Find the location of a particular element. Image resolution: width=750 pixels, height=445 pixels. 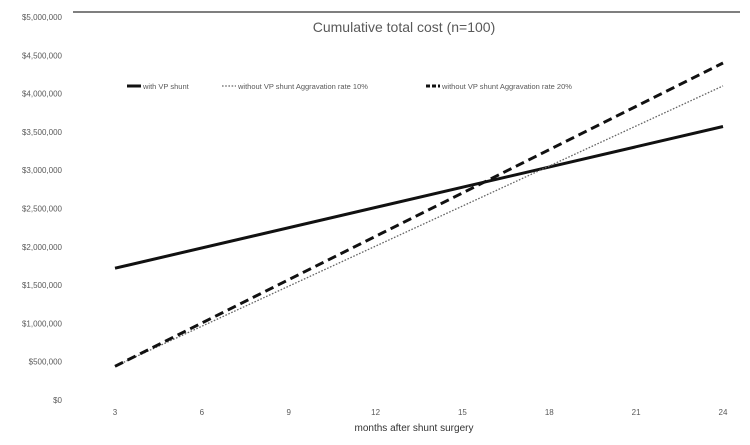

x-axis-label: months after shunt surgery is located at coordinates (414, 428).